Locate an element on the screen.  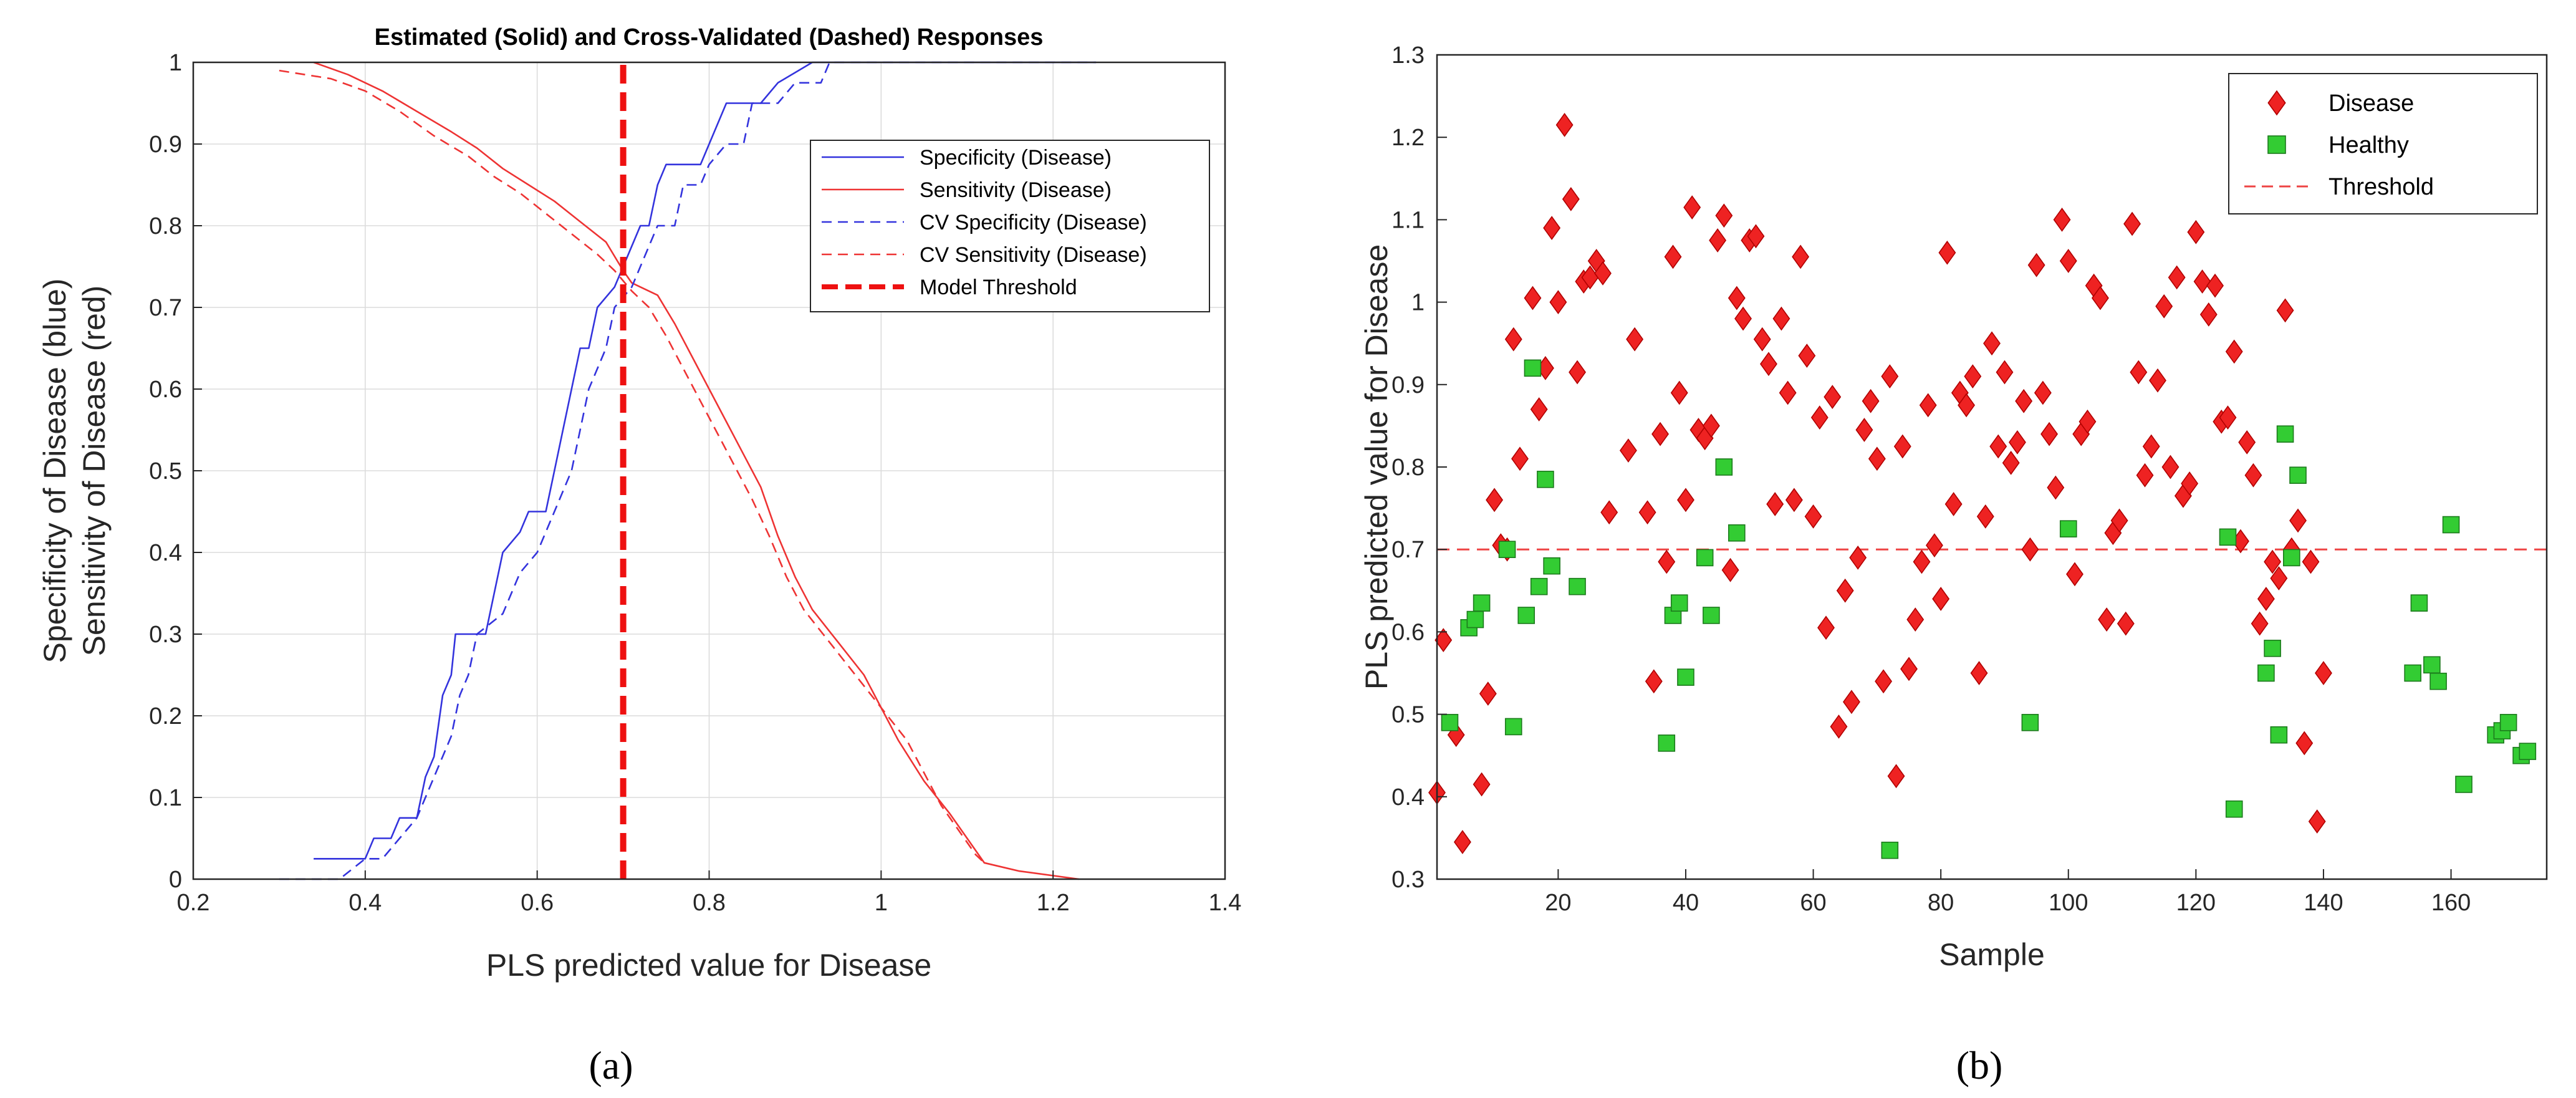
chart-a-y-tick-label: 0.9 is located at coordinates (165, 145).